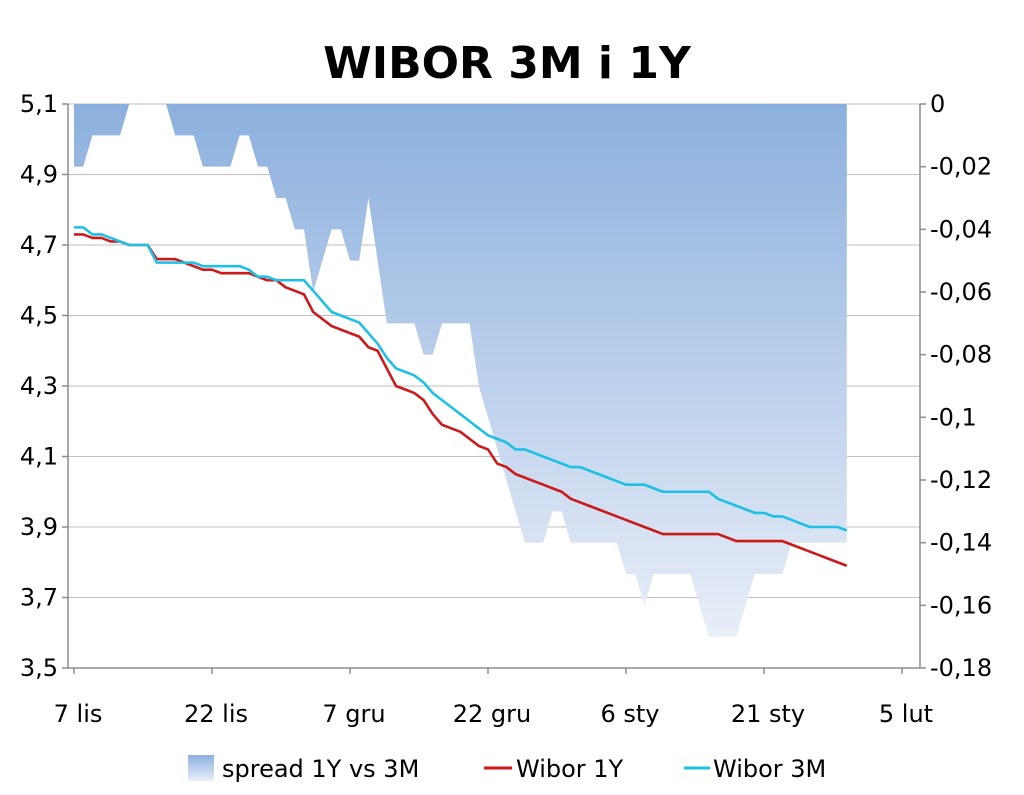 Image resolution: width=1024 pixels, height=795 pixels. What do you see at coordinates (906, 714) in the screenshot?
I see `x-tick-label: 5 lut` at bounding box center [906, 714].